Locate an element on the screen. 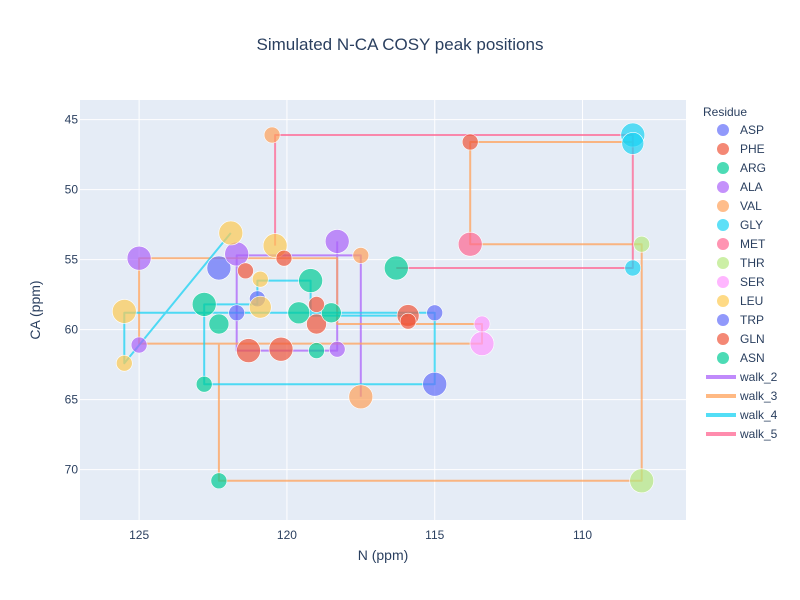 Image resolution: width=800 pixels, height=600 pixels. legend-label: ASN is located at coordinates (752, 358).